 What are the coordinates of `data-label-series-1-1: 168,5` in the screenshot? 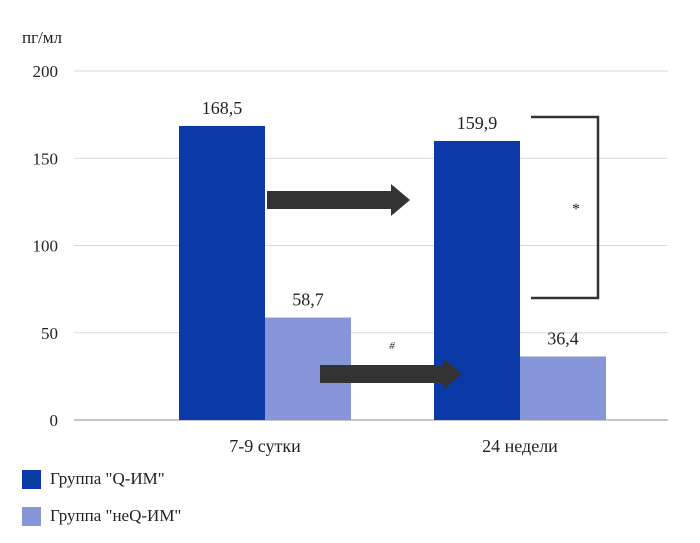 It's located at (222, 108).